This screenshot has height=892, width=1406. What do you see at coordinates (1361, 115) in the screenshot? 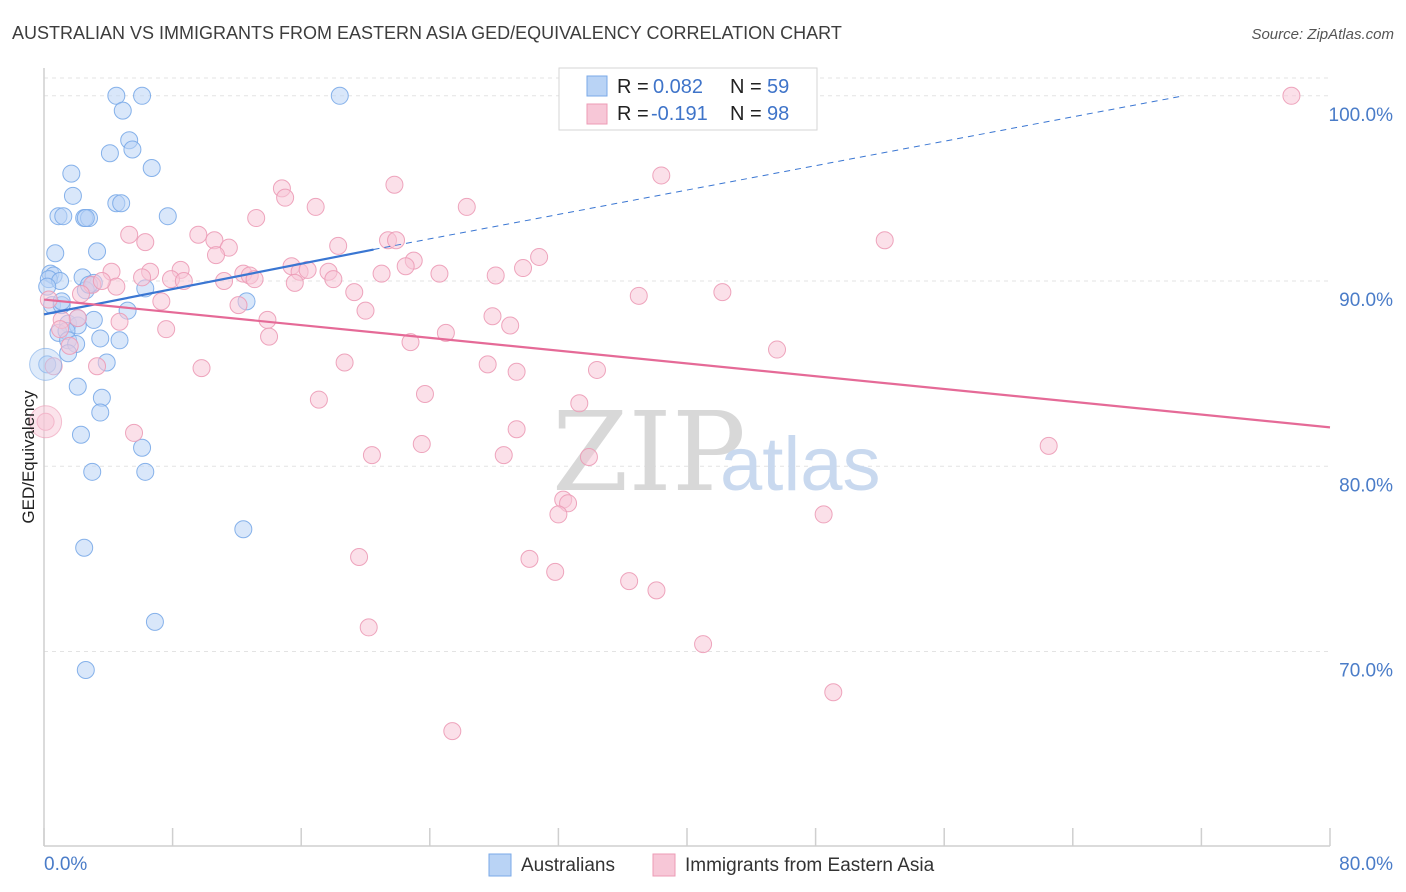
I see `y-tick-label: 100.0%` at bounding box center [1361, 115].